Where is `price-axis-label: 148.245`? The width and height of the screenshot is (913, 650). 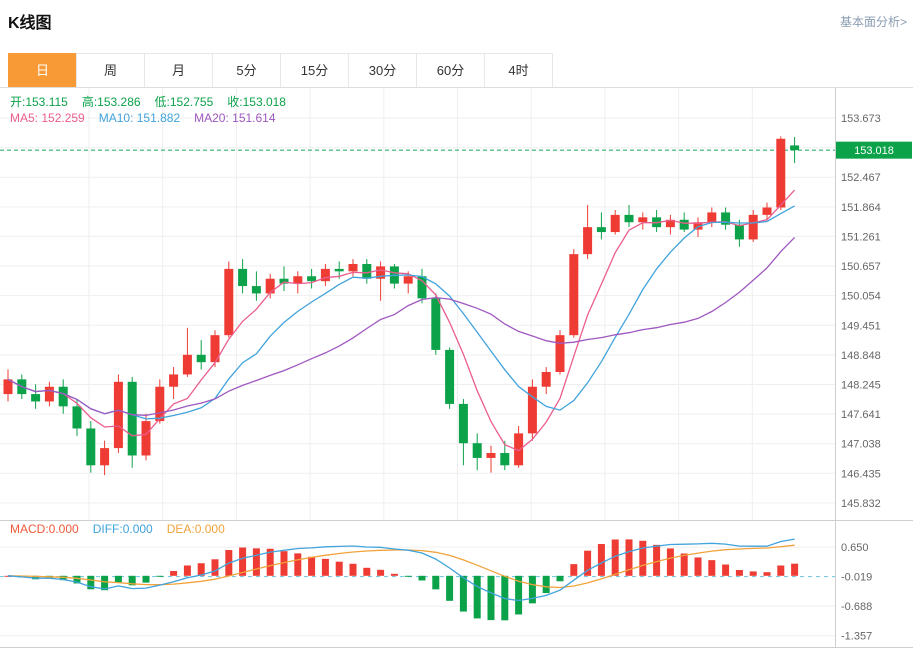
price-axis-label: 148.245 is located at coordinates (861, 385).